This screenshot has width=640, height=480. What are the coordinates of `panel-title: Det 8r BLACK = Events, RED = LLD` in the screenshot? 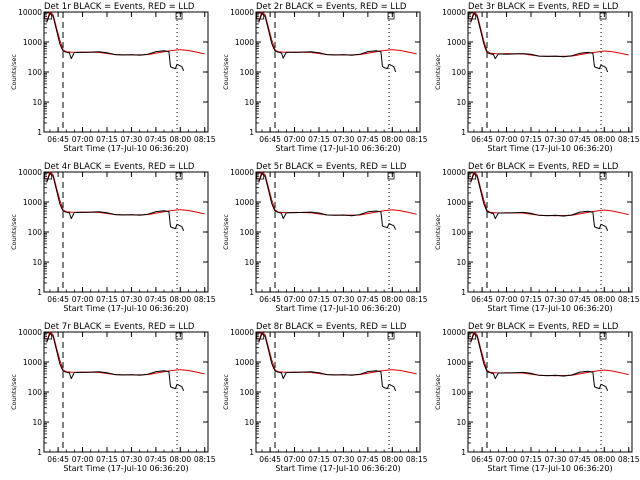 It's located at (331, 327).